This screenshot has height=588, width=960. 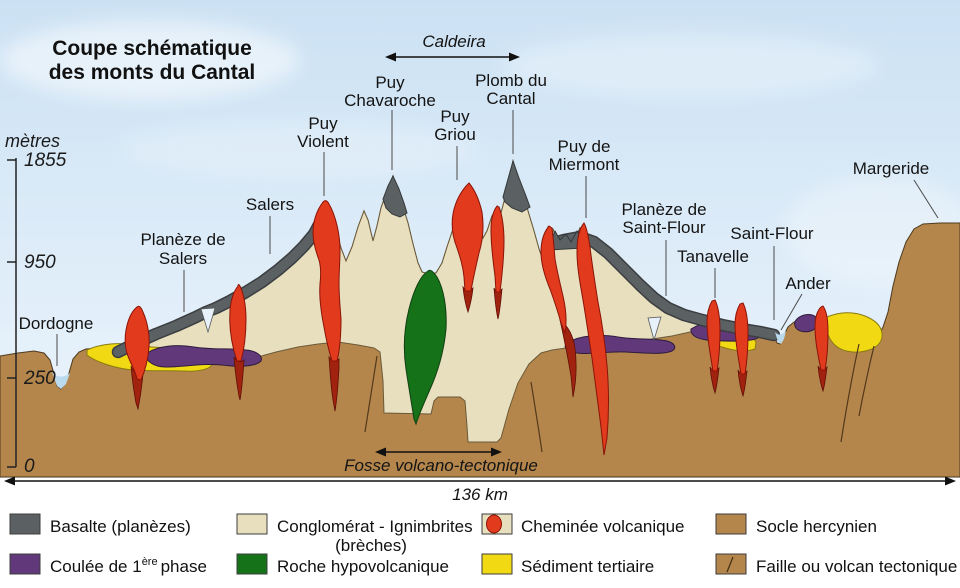 I want to click on scale-tick-label: 250, so click(x=39, y=378).